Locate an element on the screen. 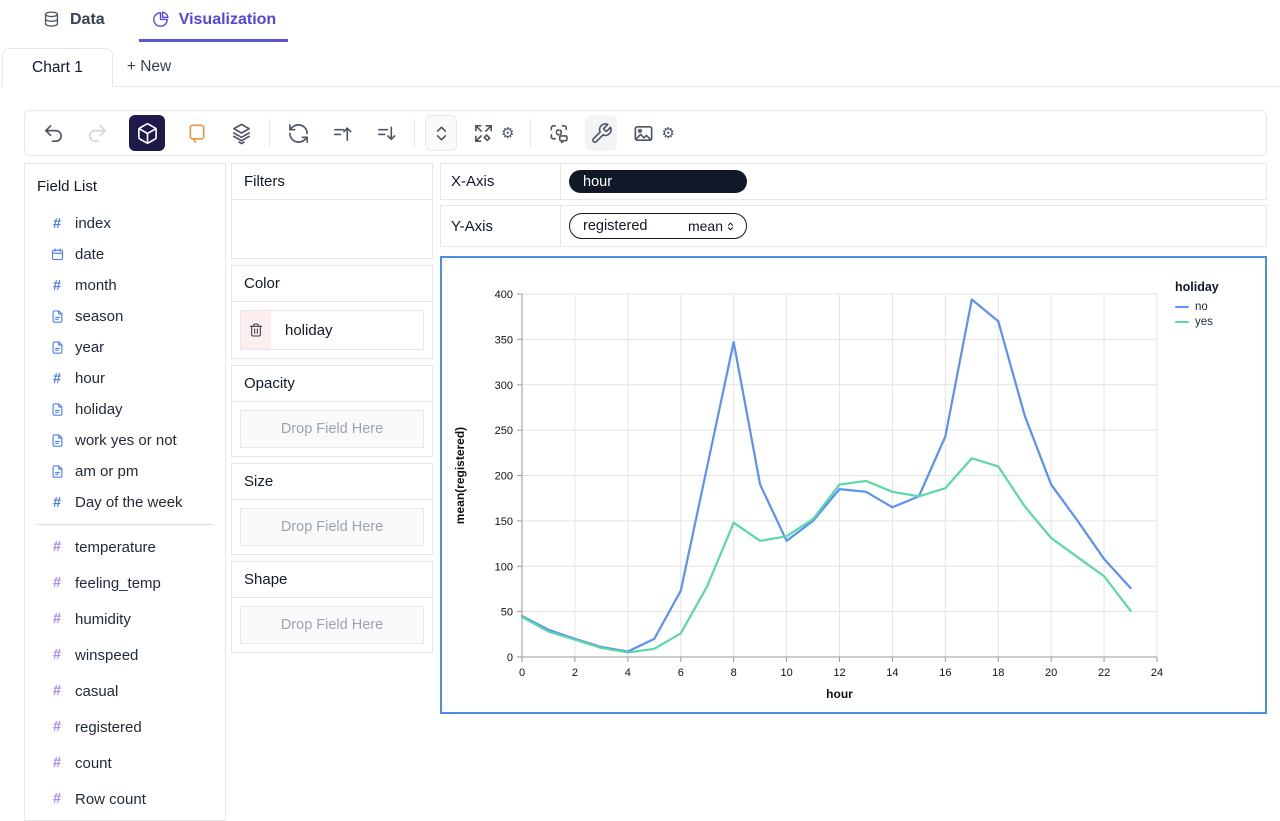 This screenshot has width=1280, height=821. chart-tab-active: Chart 1 is located at coordinates (57, 67).